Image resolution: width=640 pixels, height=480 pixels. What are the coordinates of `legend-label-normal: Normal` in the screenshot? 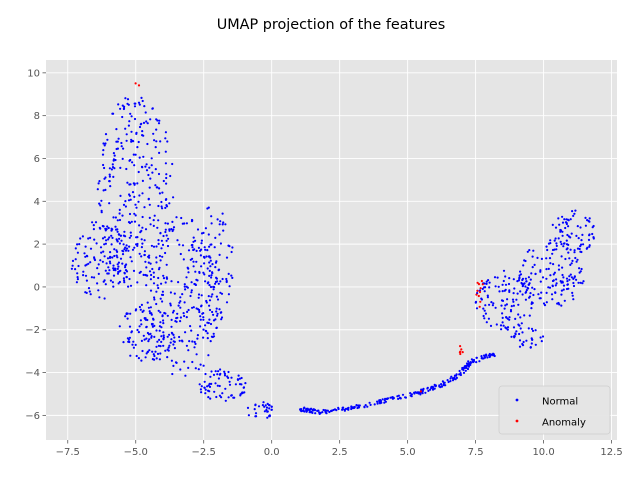 It's located at (560, 402).